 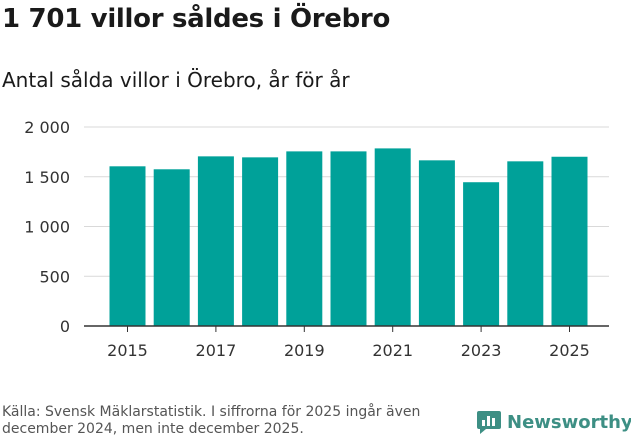 I want to click on y-tick-label: 500, so click(x=54, y=276).